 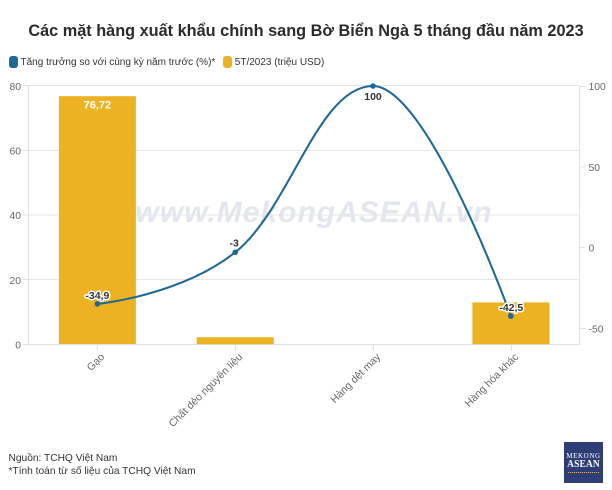 I want to click on svg-text: Gạo, so click(x=96, y=362).